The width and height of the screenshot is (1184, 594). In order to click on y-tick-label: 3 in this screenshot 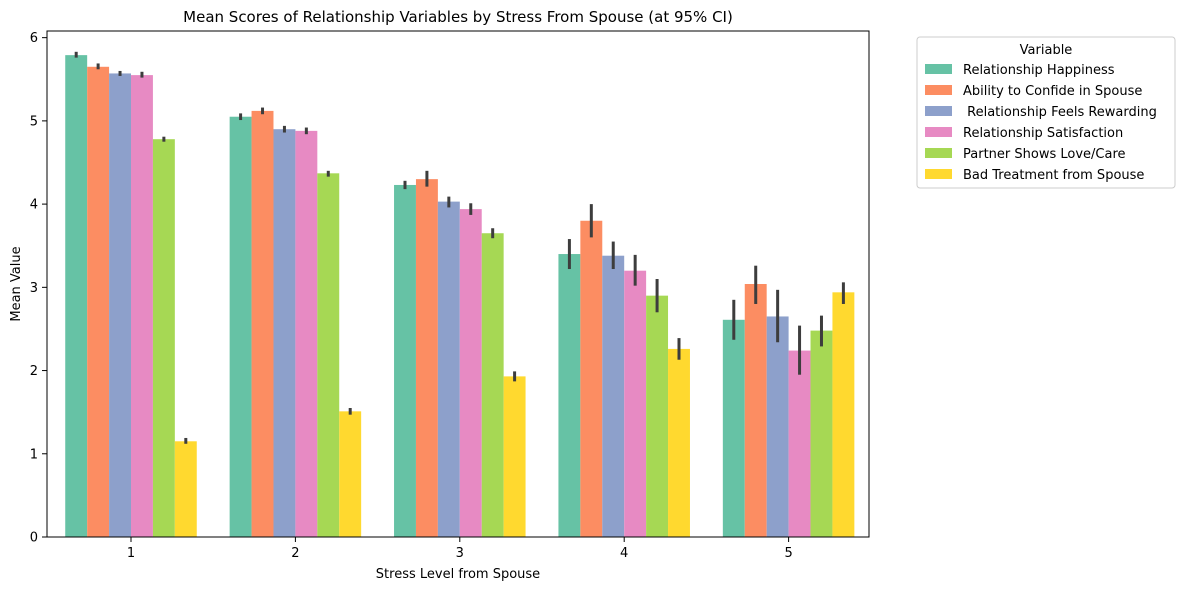, I will do `click(34, 288)`.